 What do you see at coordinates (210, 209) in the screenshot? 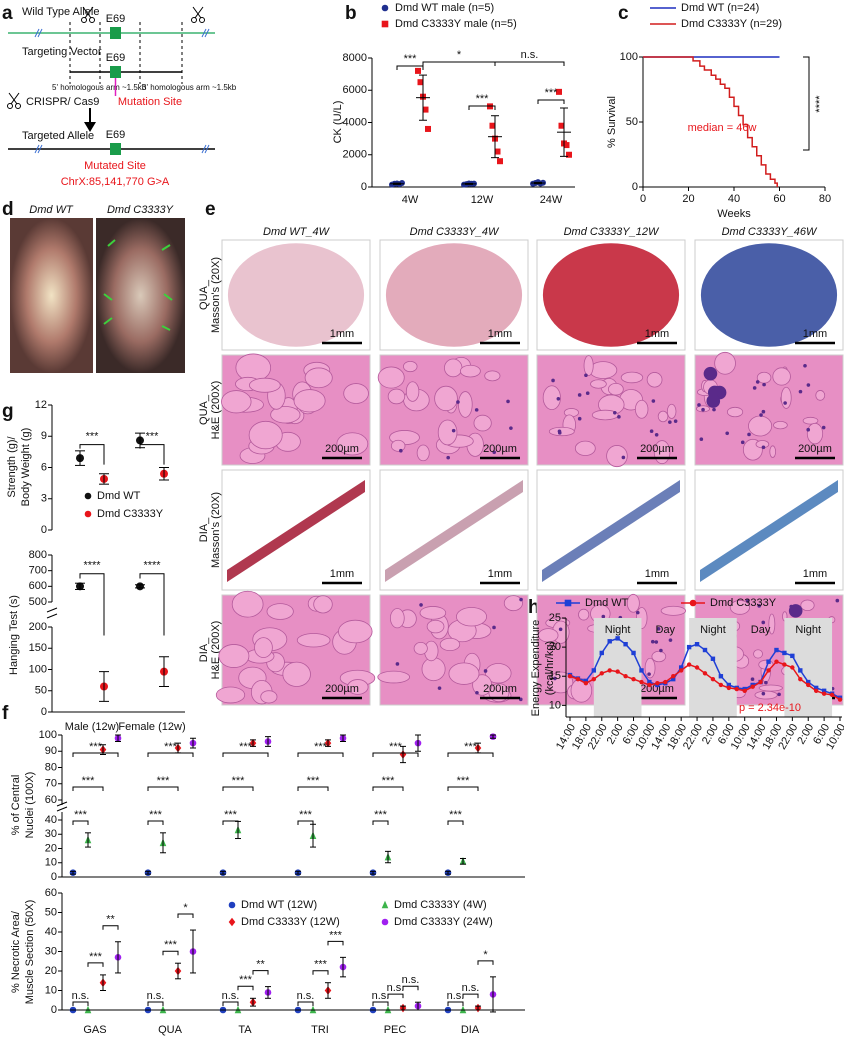
I see `panel-label: e` at bounding box center [210, 209].